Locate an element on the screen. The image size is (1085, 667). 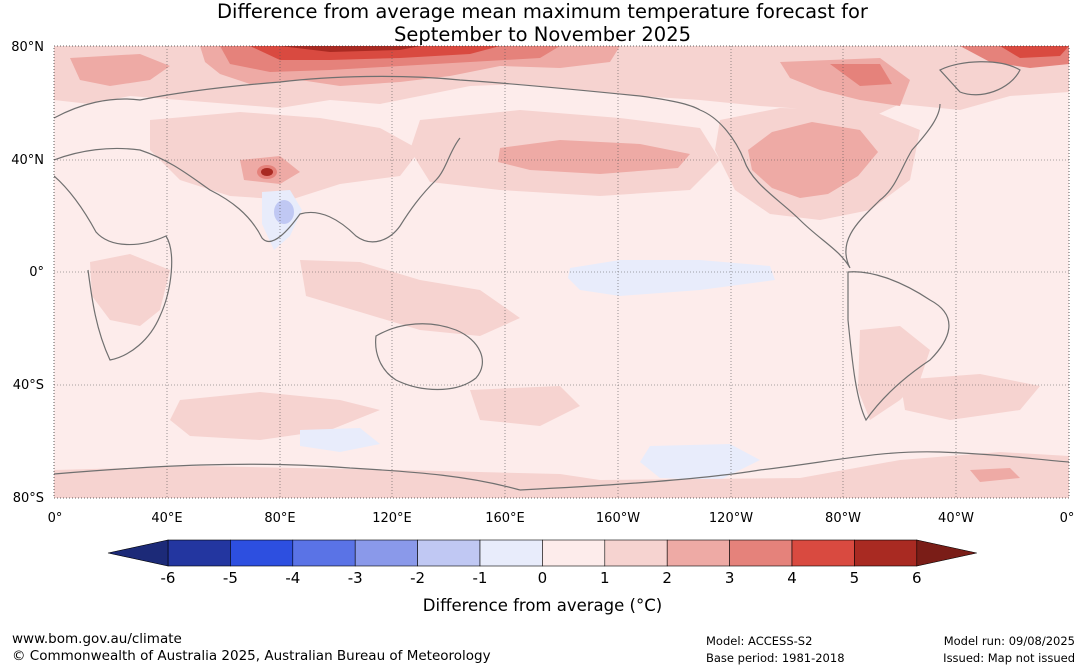
anomaly-zone-maritime is located at coordinates (410, 298).